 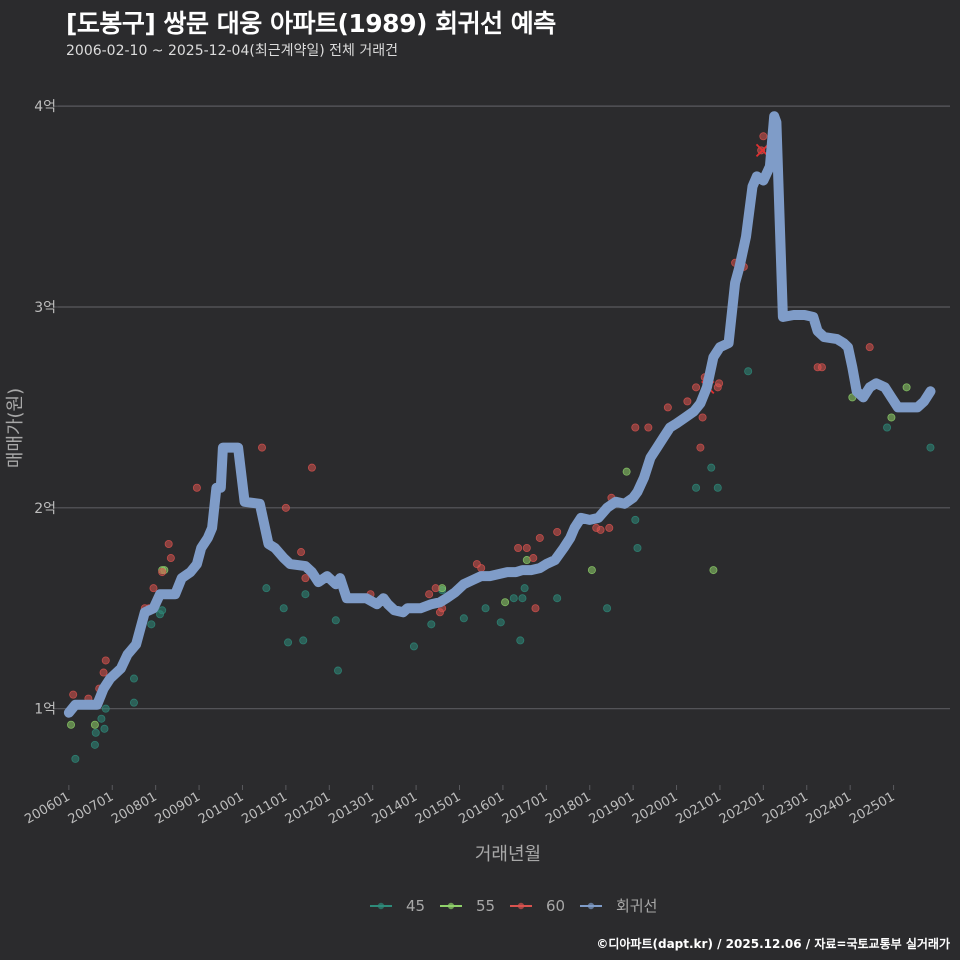 I want to click on x-tick-label: 201601, so click(x=481, y=808).